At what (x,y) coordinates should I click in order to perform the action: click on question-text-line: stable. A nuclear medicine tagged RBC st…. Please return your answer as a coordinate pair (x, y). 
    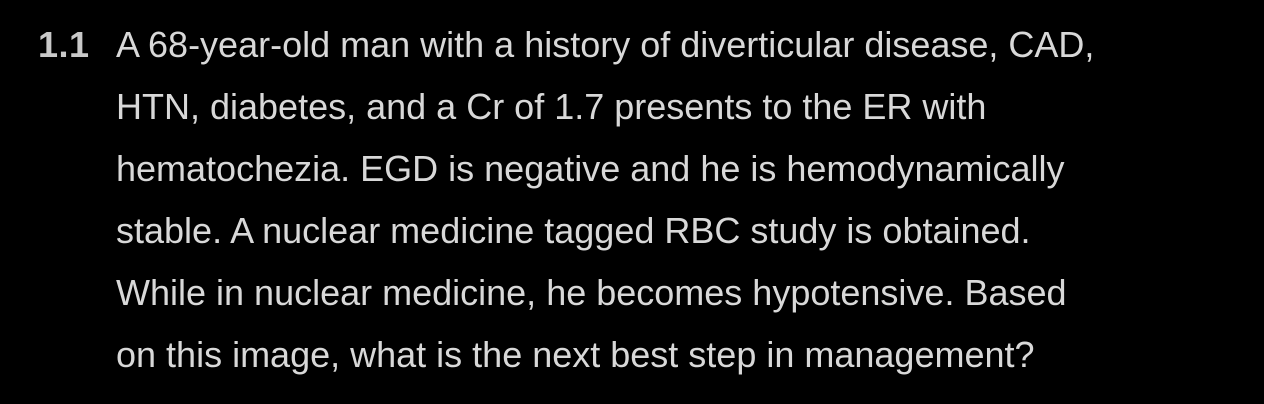
    Looking at the image, I should click on (573, 230).